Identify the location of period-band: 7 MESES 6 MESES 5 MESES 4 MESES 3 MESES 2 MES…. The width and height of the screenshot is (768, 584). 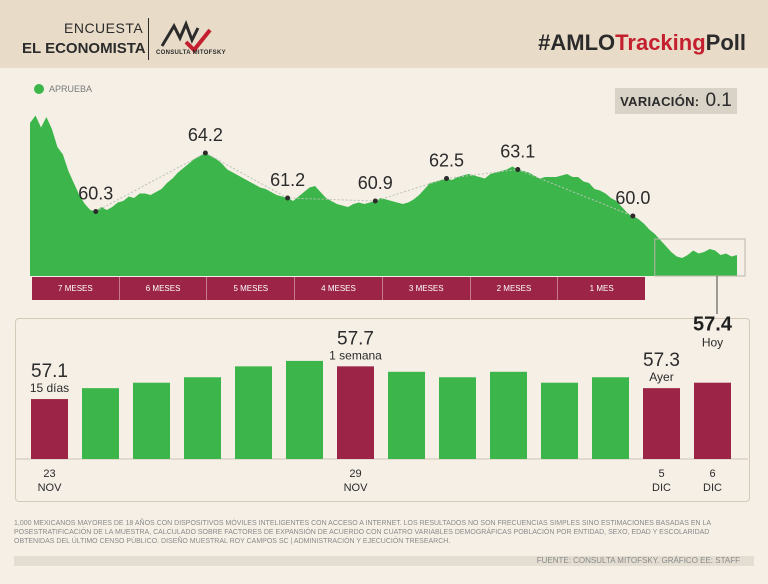
(339, 288).